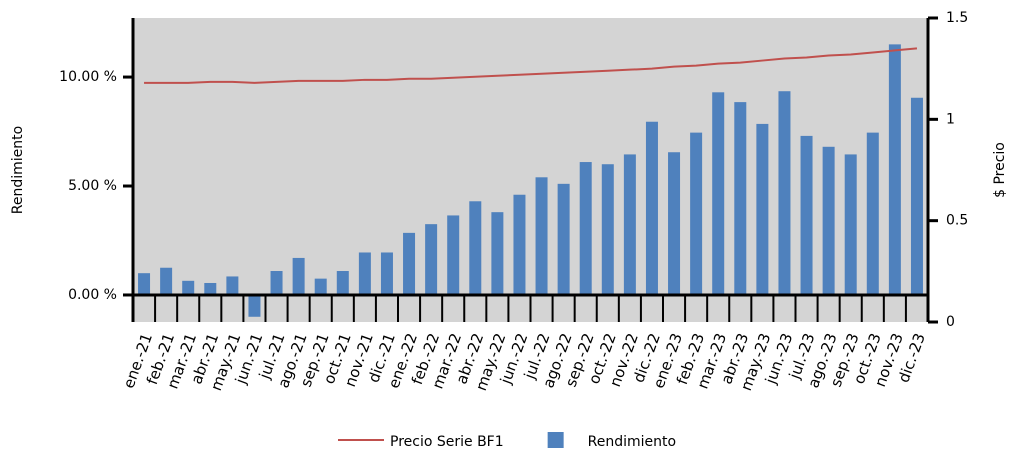  I want to click on line, so click(531, 65).